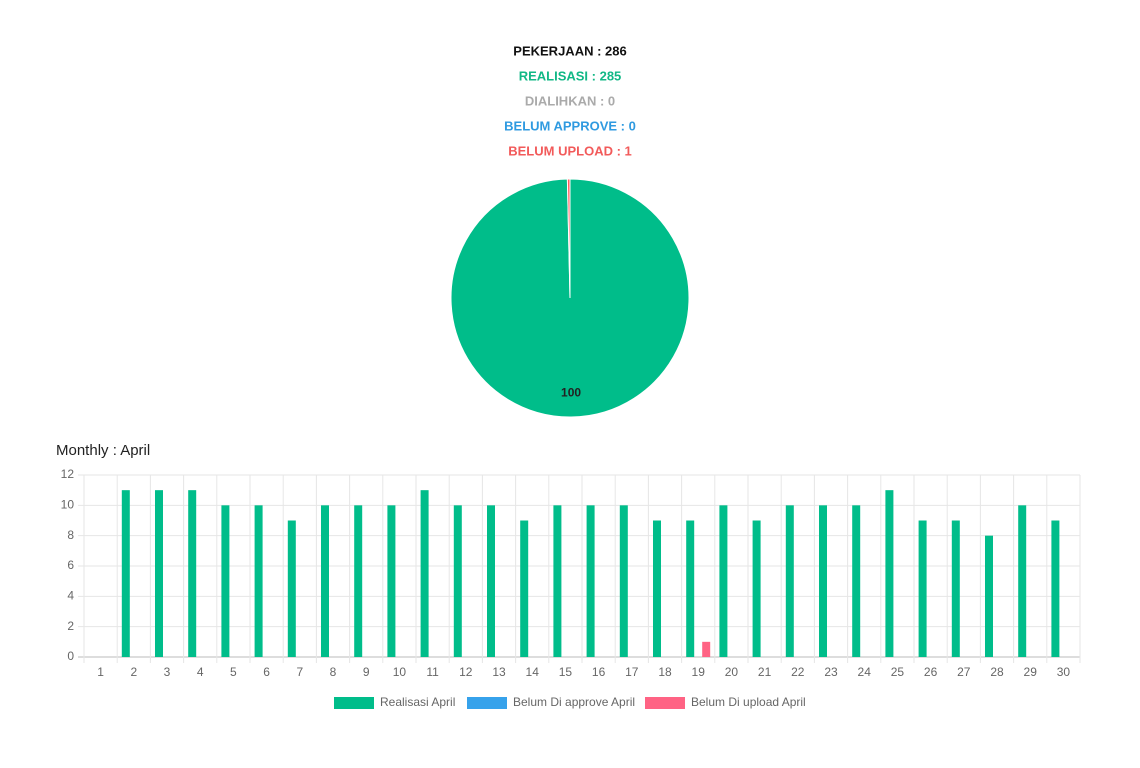  Describe the element at coordinates (599, 672) in the screenshot. I see `x-tick-label: 16` at that location.